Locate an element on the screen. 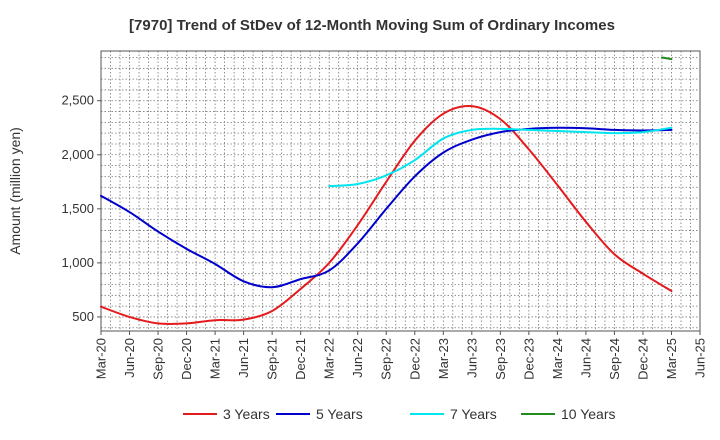 The image size is (720, 440). x-tick-label: Sep-22 is located at coordinates (386, 359).